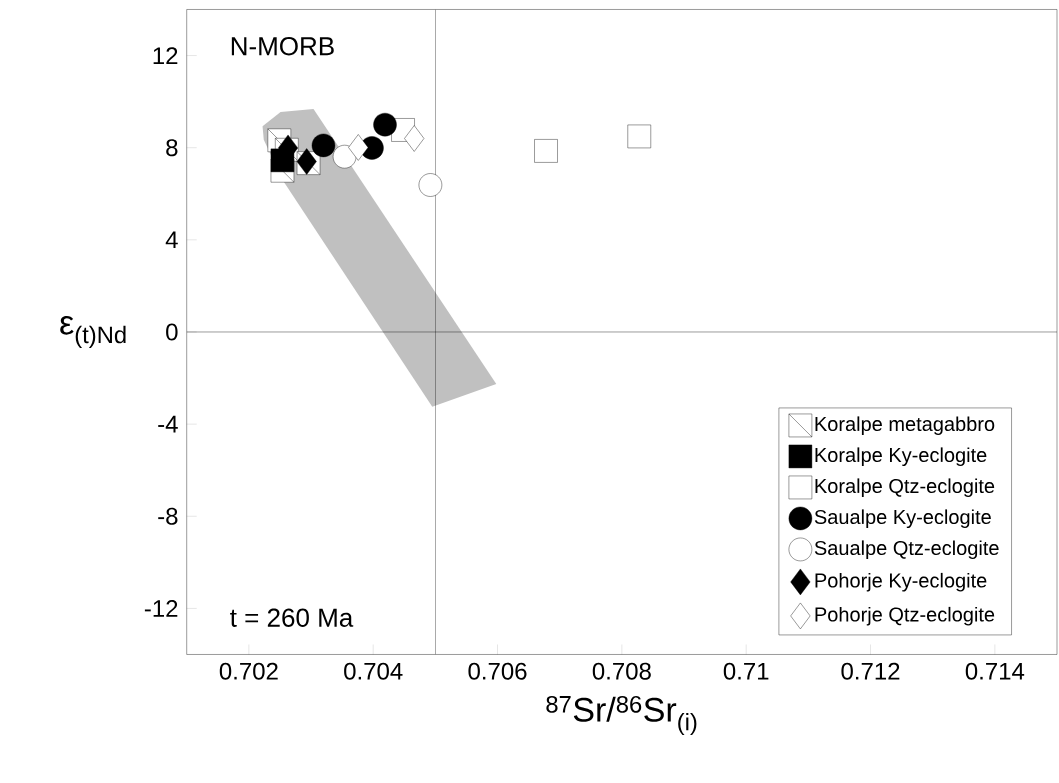  What do you see at coordinates (172, 332) in the screenshot?
I see `y-tick-label: 0` at bounding box center [172, 332].